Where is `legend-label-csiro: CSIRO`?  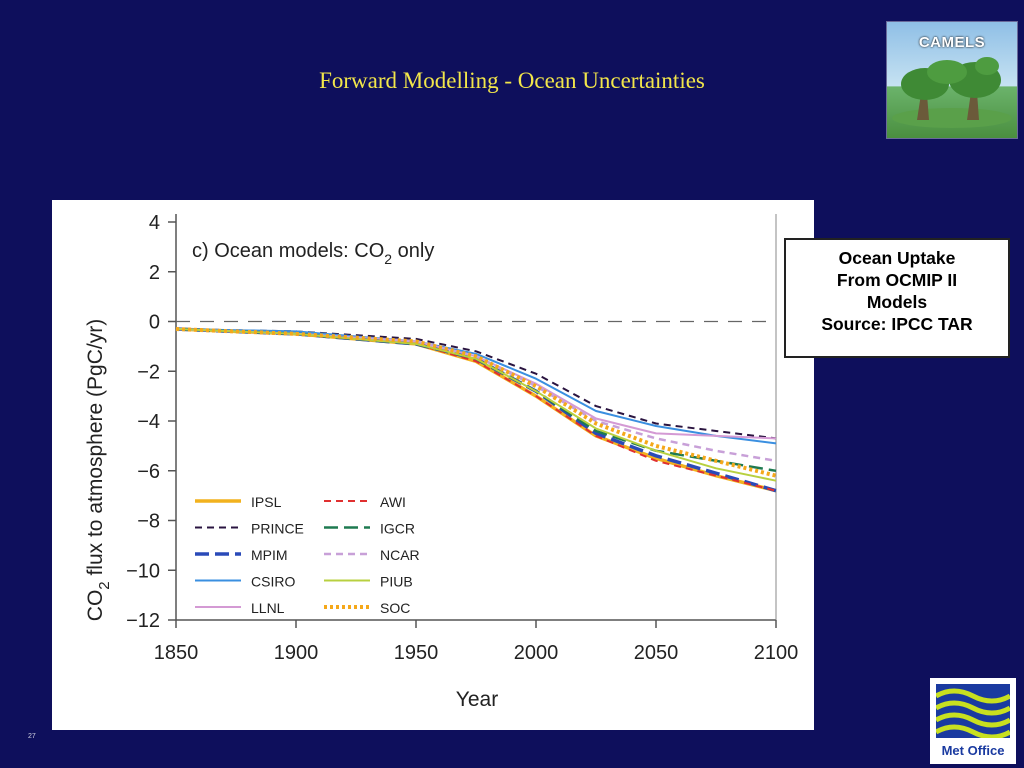 legend-label-csiro: CSIRO is located at coordinates (273, 582).